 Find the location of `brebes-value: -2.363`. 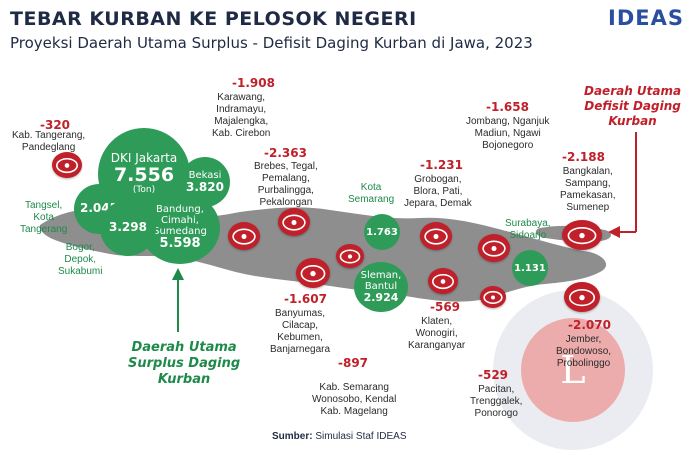

brebes-value: -2.363 is located at coordinates (285, 153).